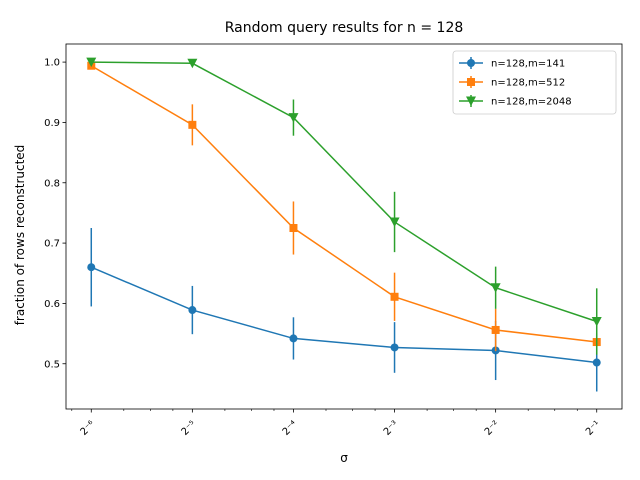  What do you see at coordinates (344, 458) in the screenshot?
I see `x-axis-label: σ` at bounding box center [344, 458].